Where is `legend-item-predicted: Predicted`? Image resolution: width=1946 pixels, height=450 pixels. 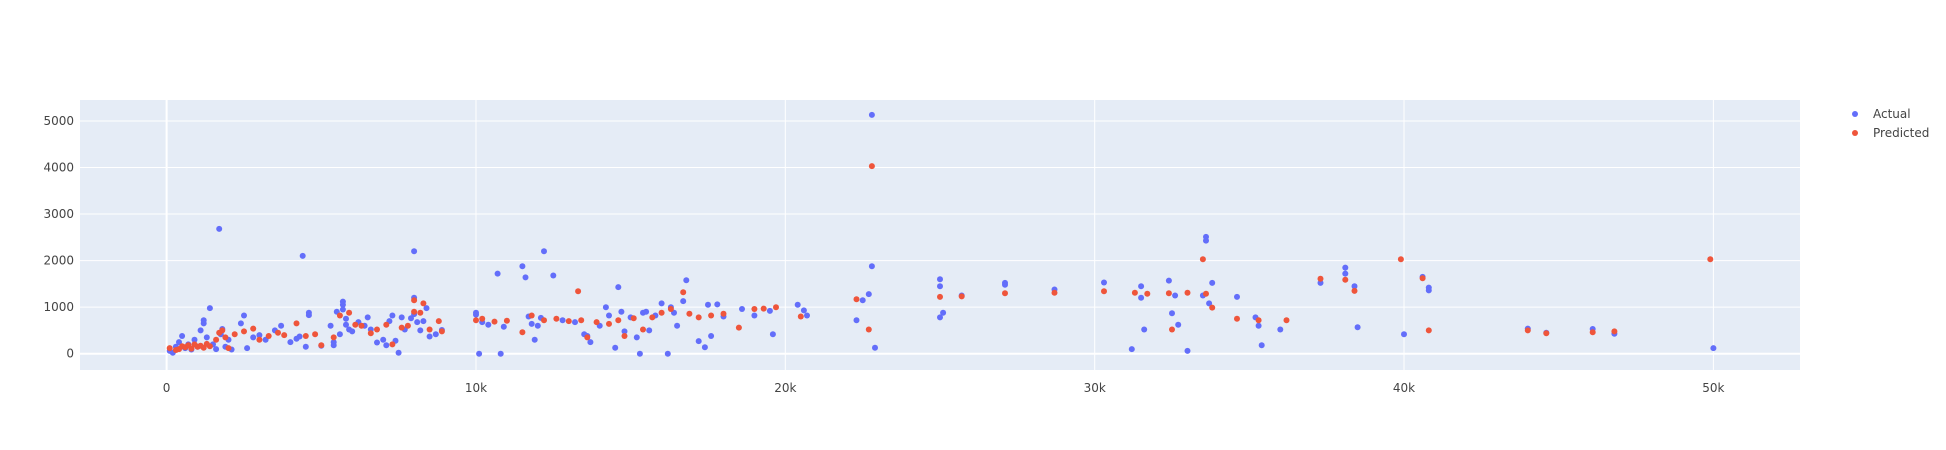
legend-item-predicted: Predicted is located at coordinates (1890, 133).